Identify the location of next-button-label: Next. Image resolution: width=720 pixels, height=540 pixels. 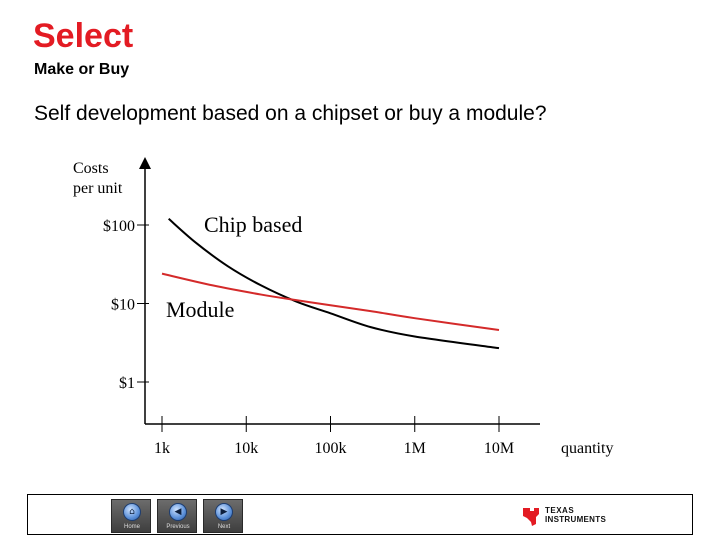
(224, 527).